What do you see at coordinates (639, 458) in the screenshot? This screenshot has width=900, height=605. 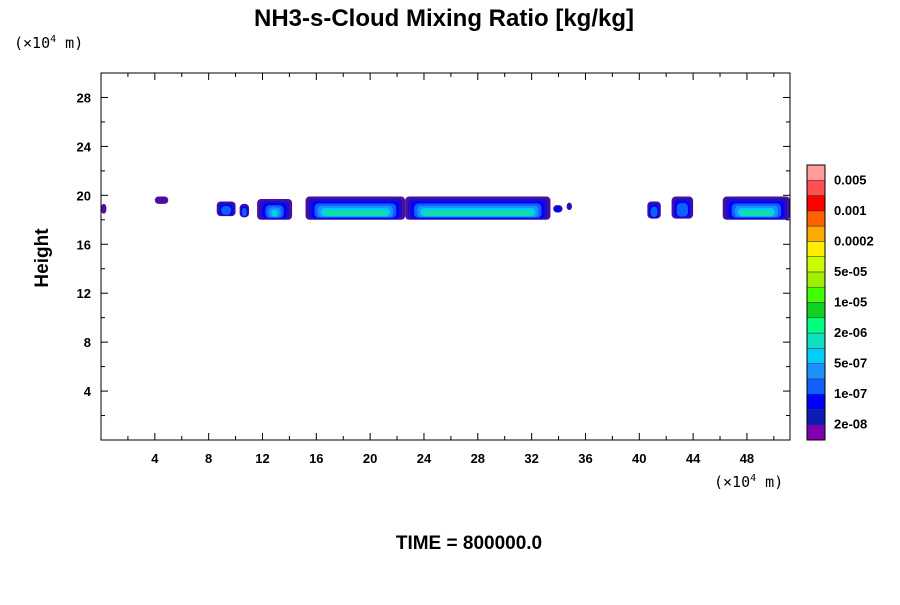 I see `x-tick-label: 40` at bounding box center [639, 458].